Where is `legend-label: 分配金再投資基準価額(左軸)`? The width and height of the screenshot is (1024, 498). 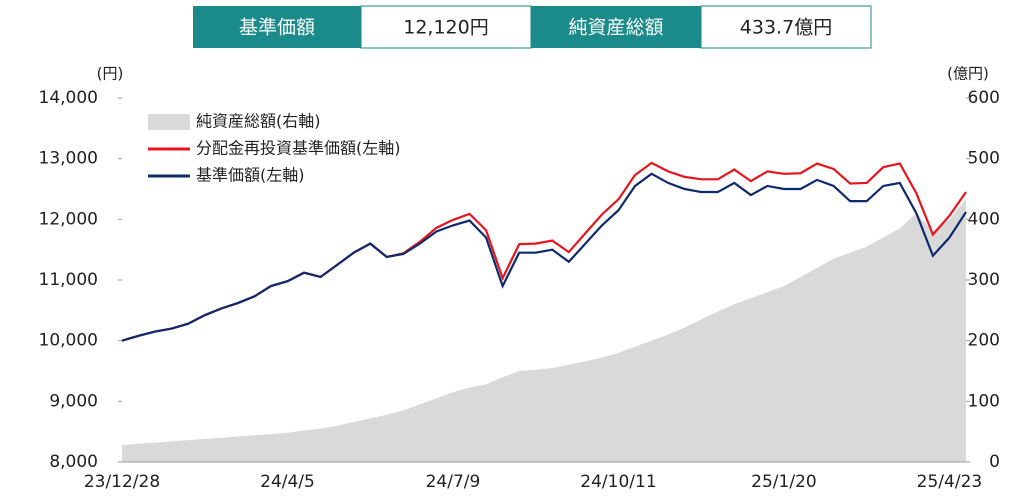 legend-label: 分配金再投資基準価額(左軸) is located at coordinates (298, 148).